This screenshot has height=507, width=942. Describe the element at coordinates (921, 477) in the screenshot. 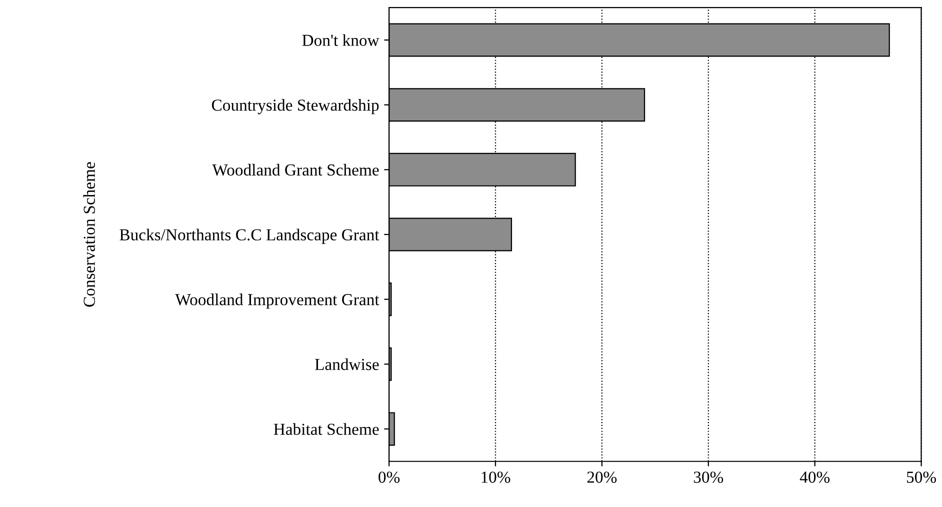

I see `x-tick-label: 50%` at that location.